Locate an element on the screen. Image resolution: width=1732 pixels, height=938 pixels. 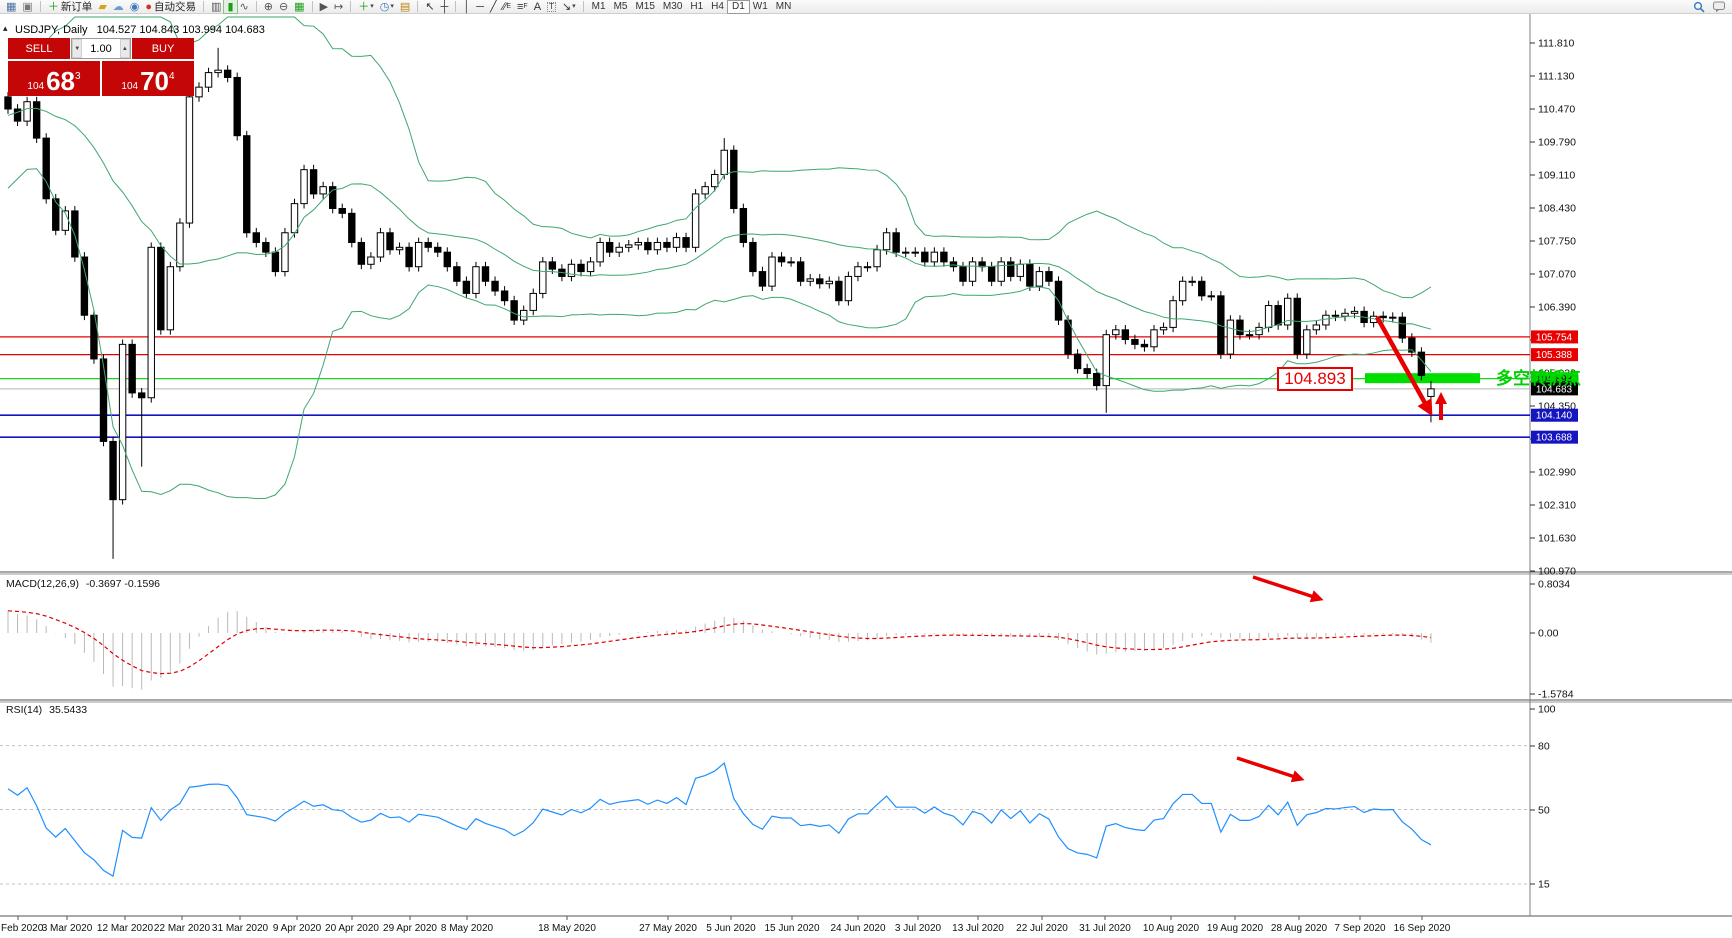
window-icon: ▦ is located at coordinates (11, 6).